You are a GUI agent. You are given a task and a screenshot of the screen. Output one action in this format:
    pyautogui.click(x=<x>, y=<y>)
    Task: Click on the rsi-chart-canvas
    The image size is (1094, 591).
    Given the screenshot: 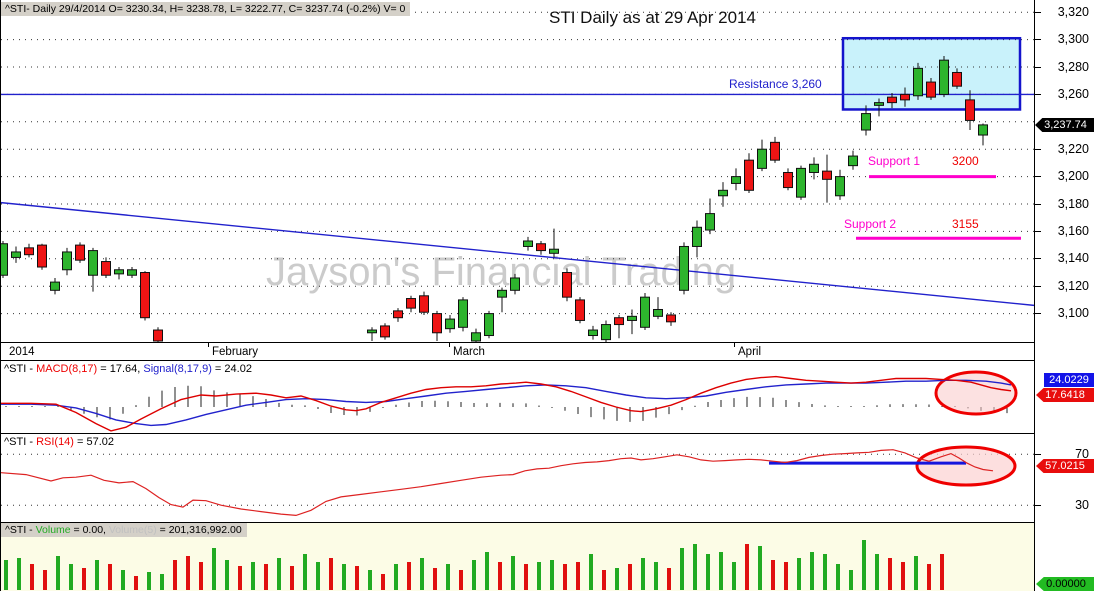 What is the action you would take?
    pyautogui.click(x=517, y=478)
    